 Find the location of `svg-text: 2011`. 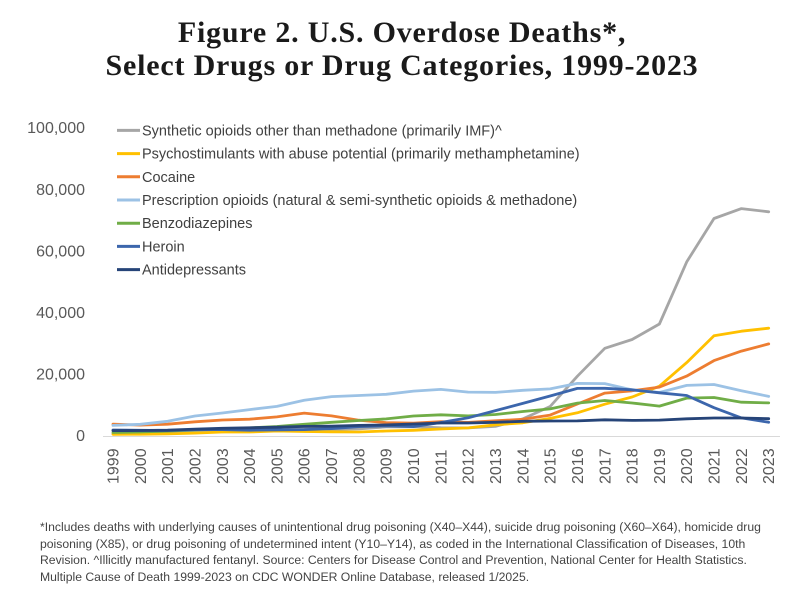

svg-text: 2011 is located at coordinates (441, 466).